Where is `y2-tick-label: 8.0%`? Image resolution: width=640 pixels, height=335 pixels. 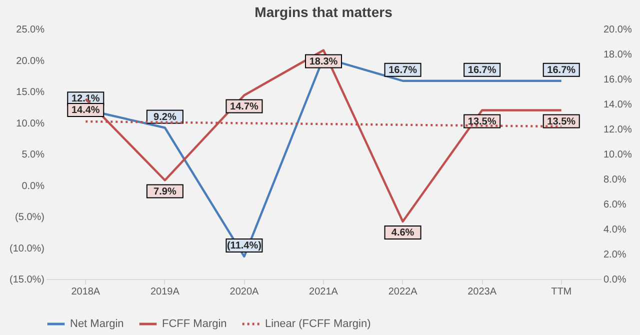 y2-tick-label: 8.0% is located at coordinates (615, 180).